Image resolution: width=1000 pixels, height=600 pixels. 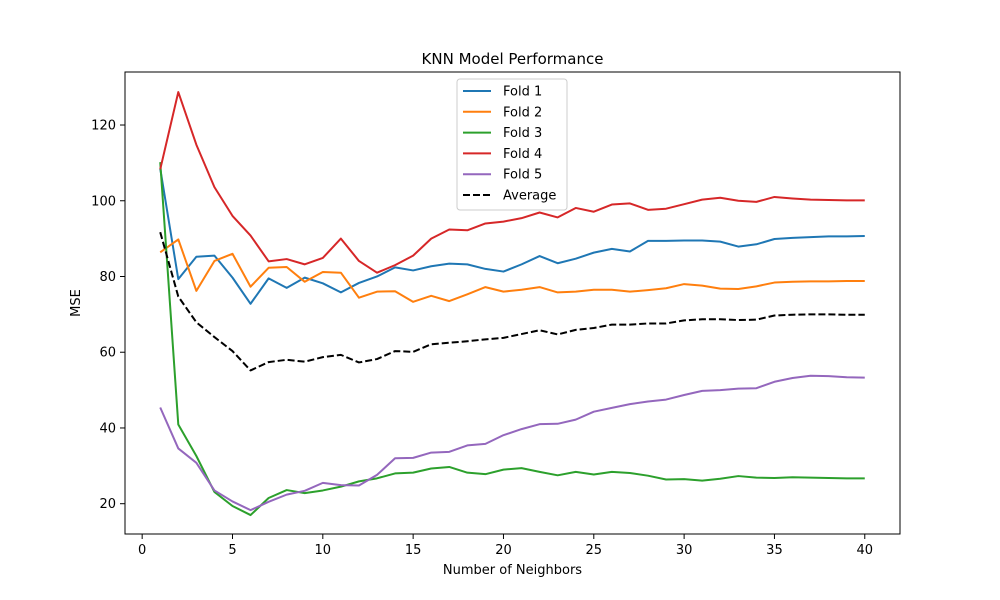 I want to click on x-tick-label: 20, so click(x=503, y=550).